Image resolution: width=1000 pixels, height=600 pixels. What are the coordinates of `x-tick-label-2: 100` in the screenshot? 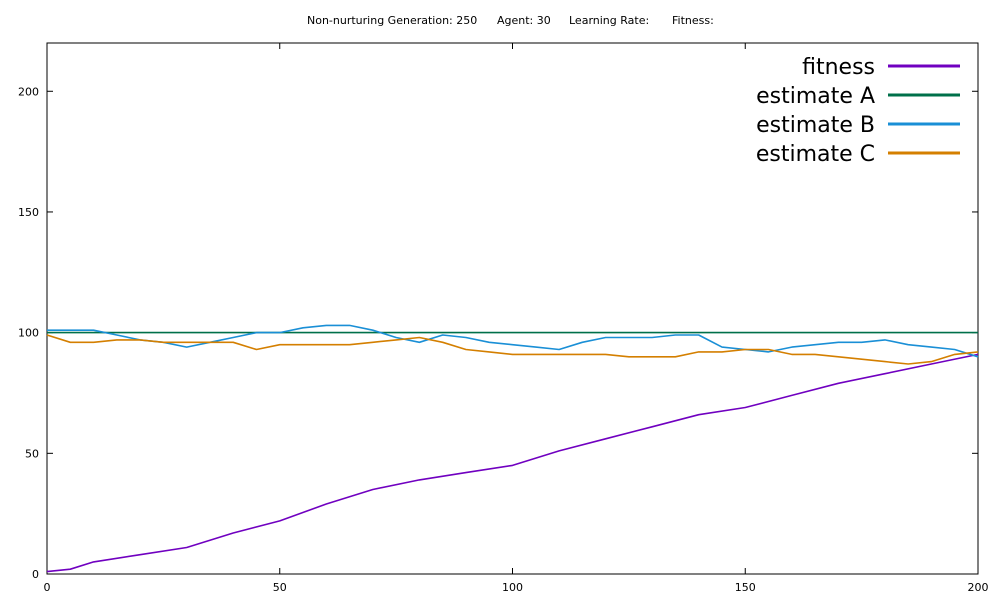 It's located at (512, 587).